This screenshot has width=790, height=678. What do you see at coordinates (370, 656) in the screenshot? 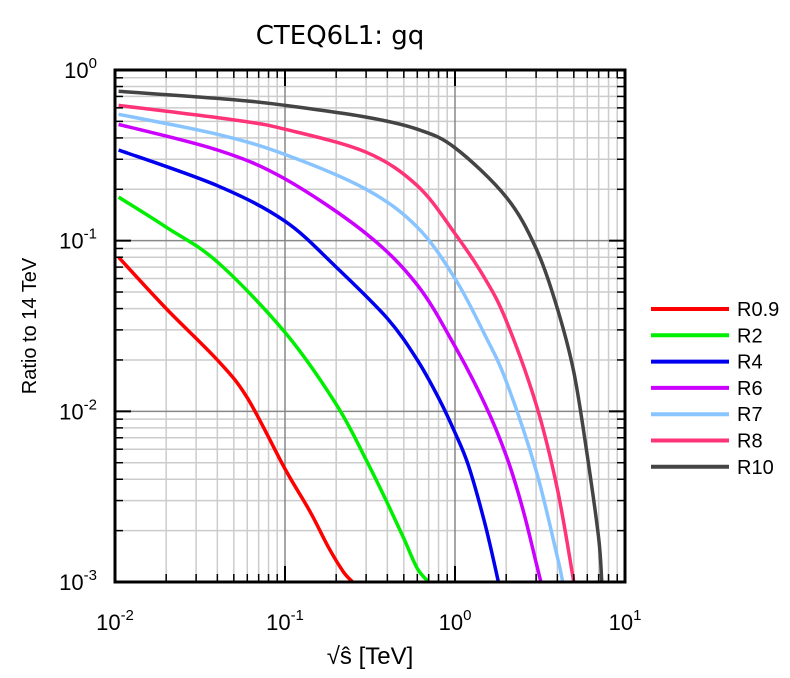
I see `x-axis-label: √ŝ [TeV]` at bounding box center [370, 656].